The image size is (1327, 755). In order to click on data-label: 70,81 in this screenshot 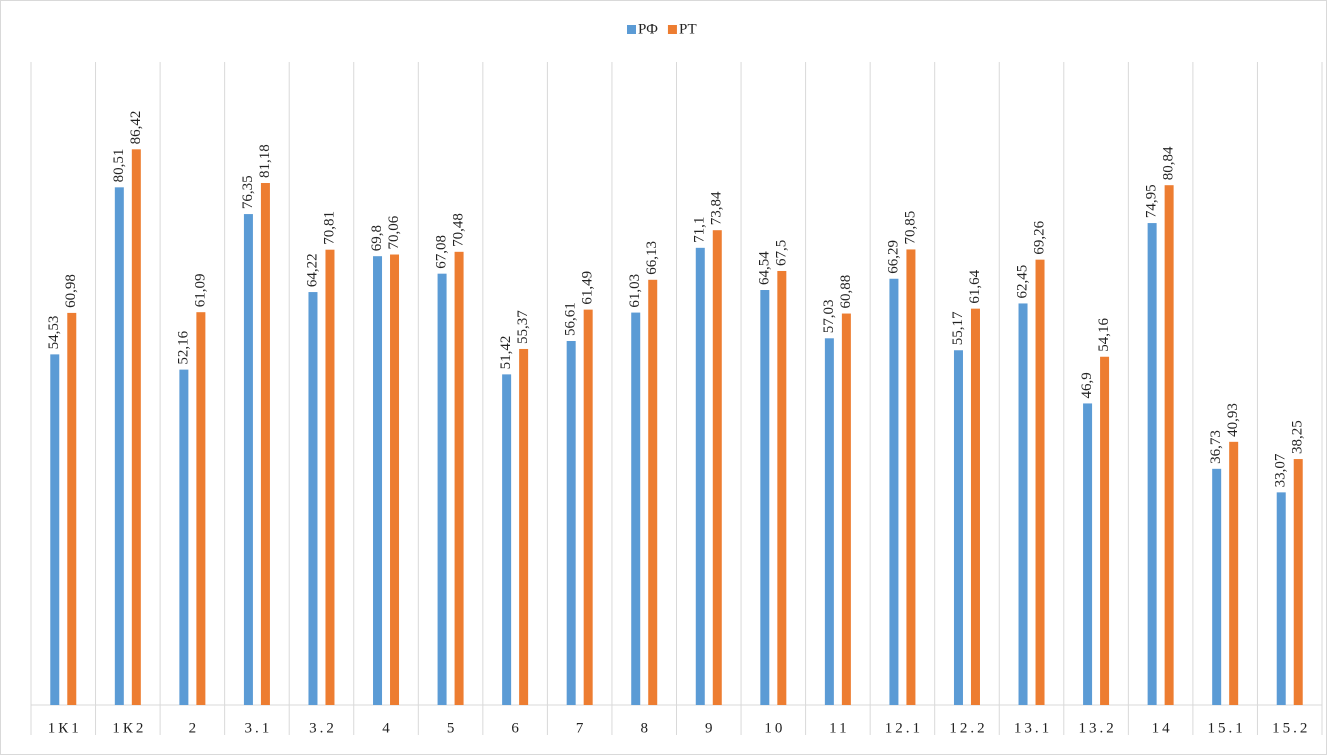, I will do `click(329, 228)`.